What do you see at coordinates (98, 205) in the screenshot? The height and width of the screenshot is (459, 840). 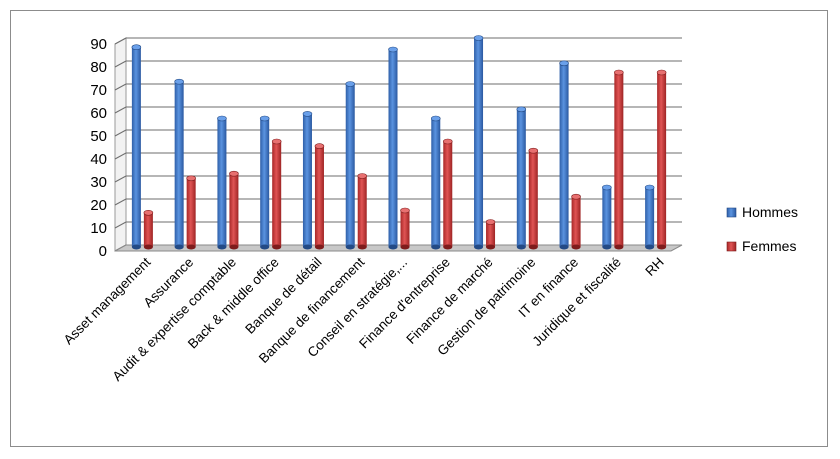 I see `y-tick-label: 20` at bounding box center [98, 205].